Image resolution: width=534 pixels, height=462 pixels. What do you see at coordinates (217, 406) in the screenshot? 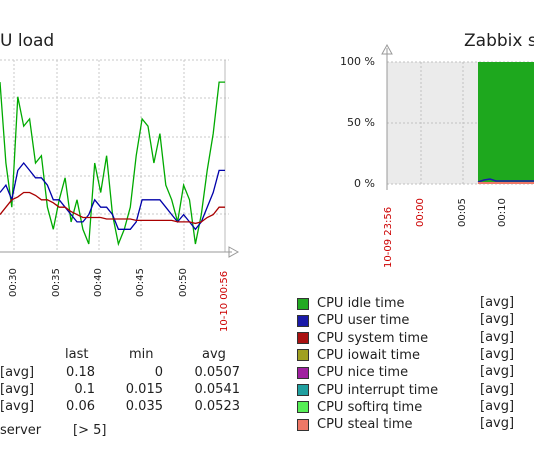
I see `stats-cell-avg: 0.0523` at bounding box center [217, 406].